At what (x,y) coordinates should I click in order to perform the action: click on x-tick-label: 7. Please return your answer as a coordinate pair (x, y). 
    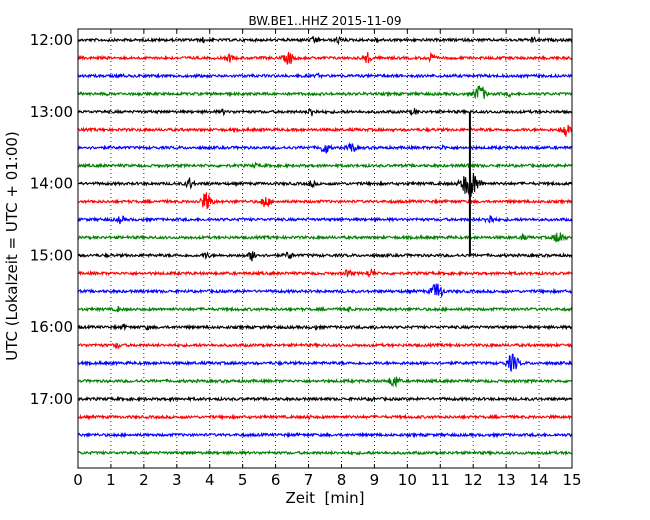
    Looking at the image, I should click on (309, 480).